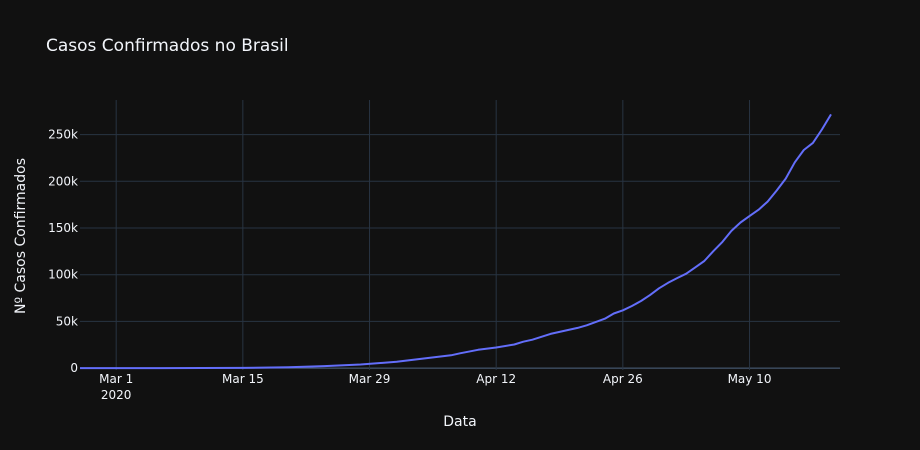 The image size is (920, 450). What do you see at coordinates (116, 395) in the screenshot?
I see `x-tick-sublabel: 2020` at bounding box center [116, 395].